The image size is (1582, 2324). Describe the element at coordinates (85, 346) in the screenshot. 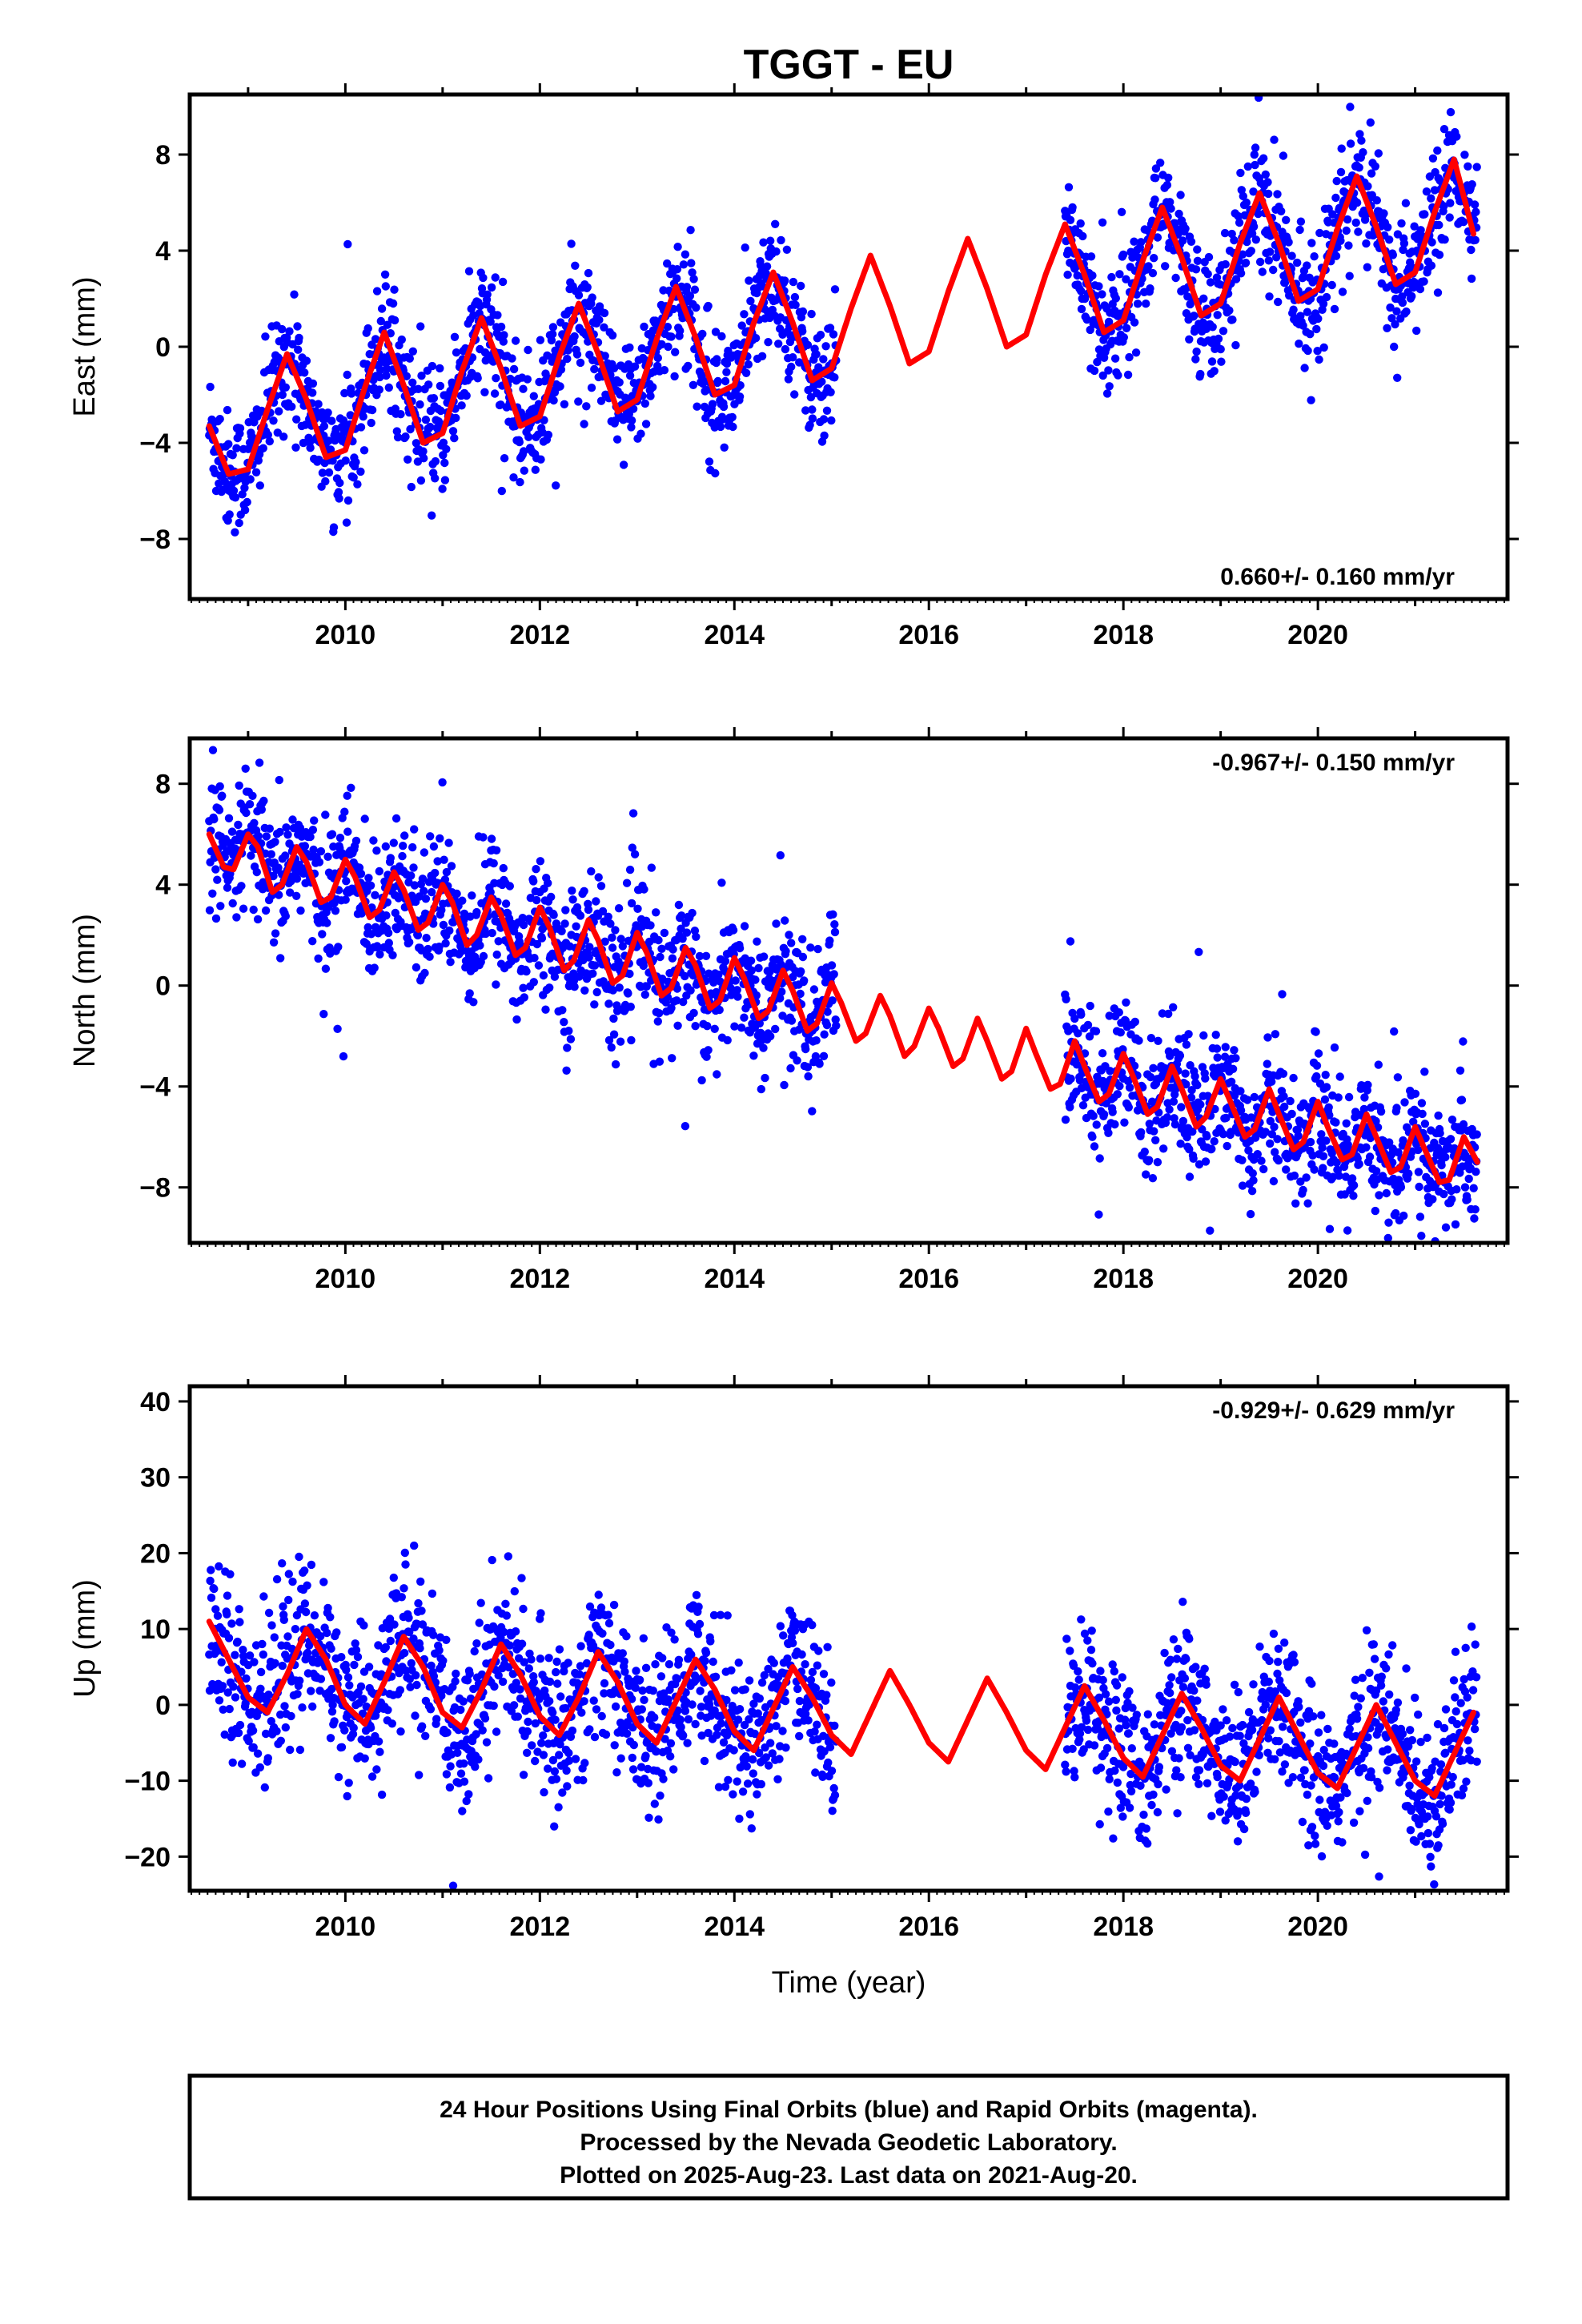

I see `y-axis-label: East (mm)` at that location.